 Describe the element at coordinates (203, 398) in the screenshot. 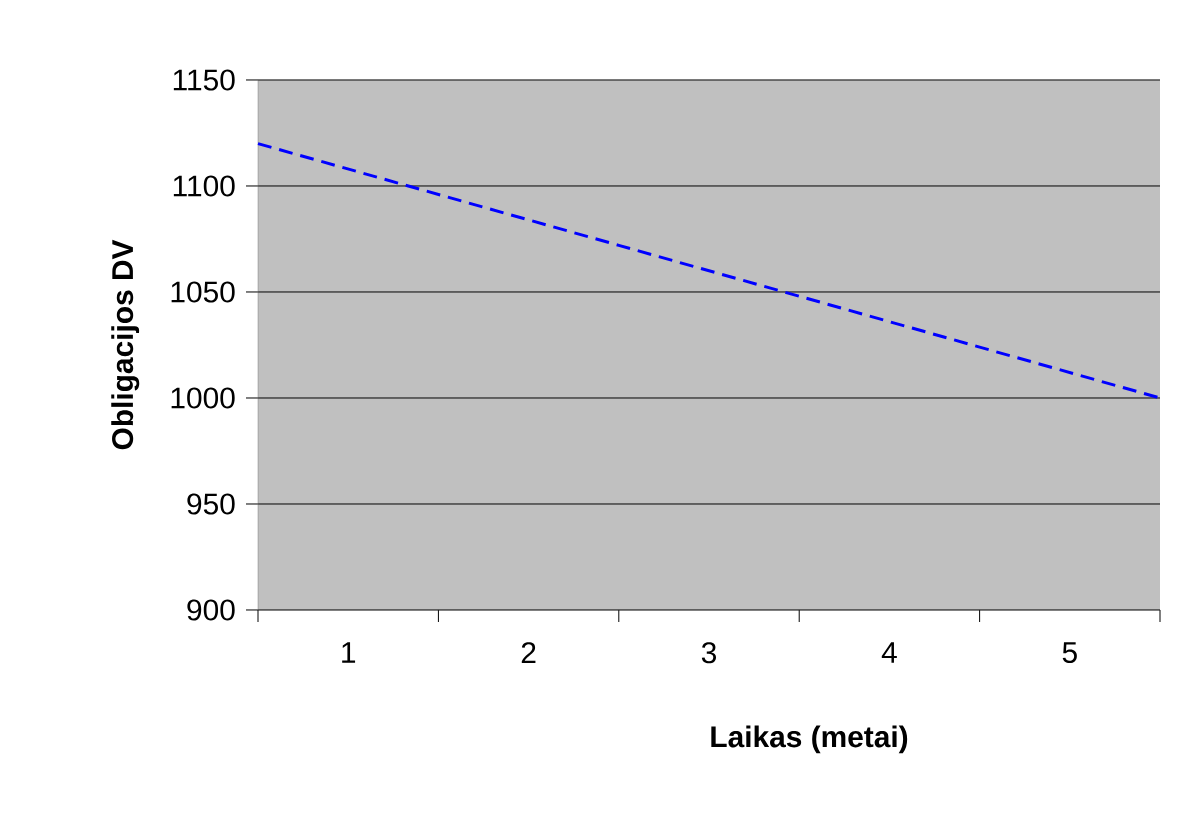

I see `y-tick-label: 1000` at that location.